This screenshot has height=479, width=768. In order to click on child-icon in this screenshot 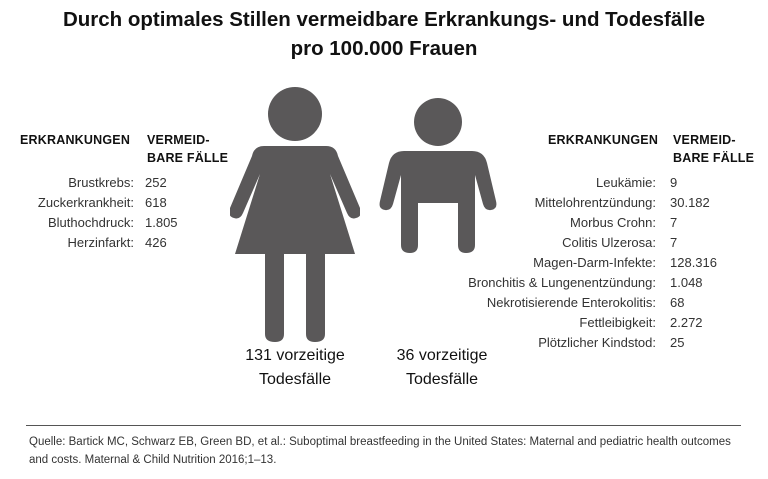, I will do `click(438, 175)`.